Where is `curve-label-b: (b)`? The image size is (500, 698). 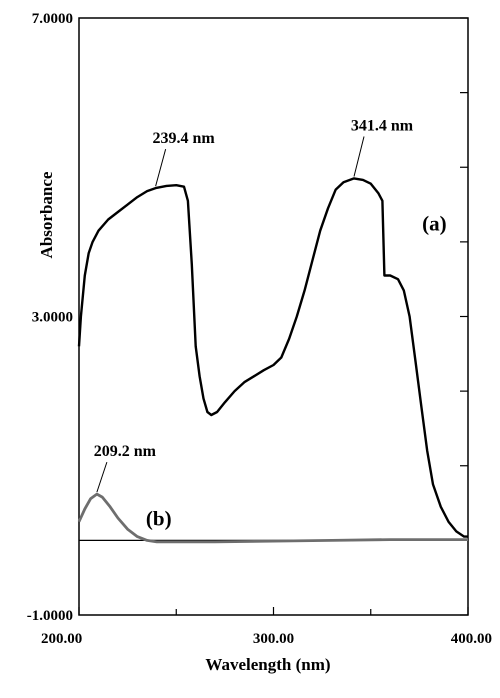 curve-label-b: (b) is located at coordinates (159, 518).